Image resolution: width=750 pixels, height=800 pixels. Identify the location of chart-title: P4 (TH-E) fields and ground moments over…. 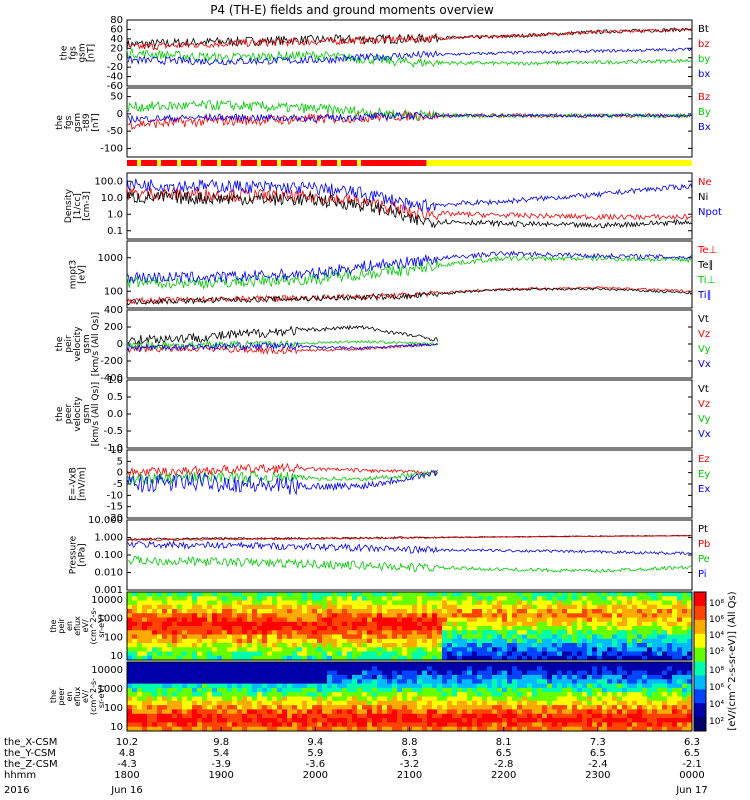
(352, 10).